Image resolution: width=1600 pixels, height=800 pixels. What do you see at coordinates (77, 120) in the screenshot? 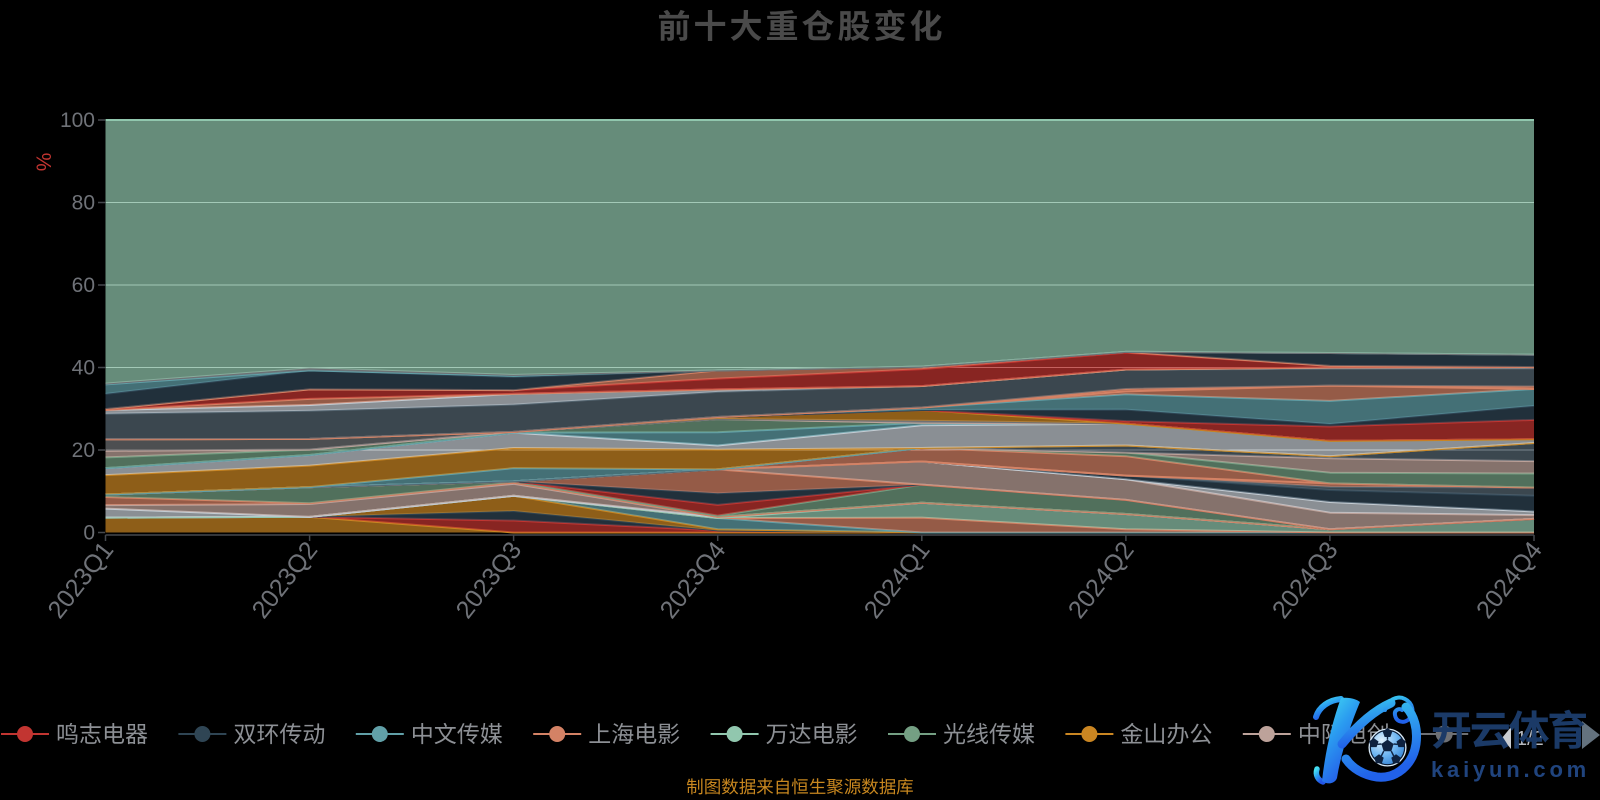
I see `svg-text: 100` at bounding box center [77, 120].